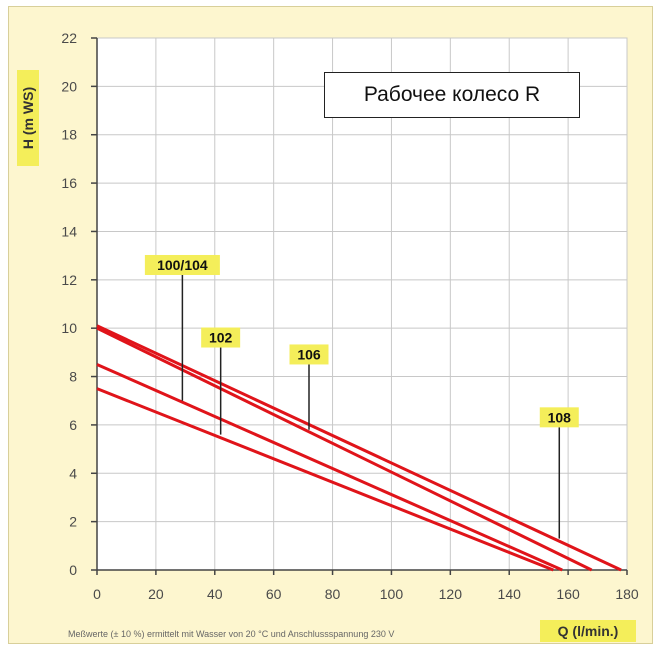  Describe the element at coordinates (69, 231) in the screenshot. I see `y-tick-label: 14` at that location.